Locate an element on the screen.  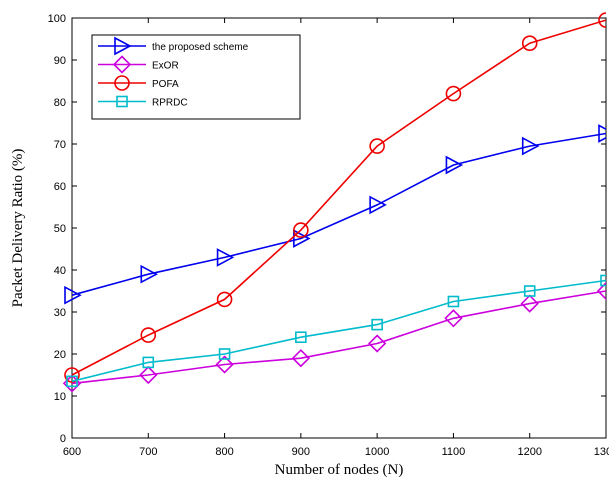
legend-label: POFA is located at coordinates (165, 84).